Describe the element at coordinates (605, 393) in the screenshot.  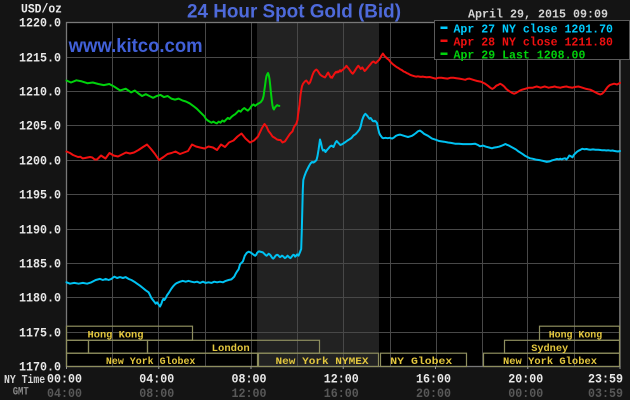
I see `svg-text: 03:59` at that location.